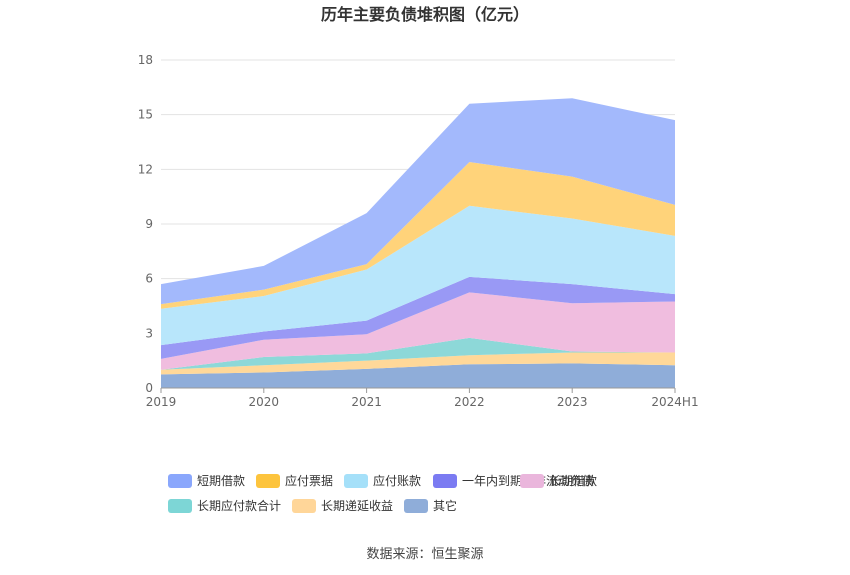  Describe the element at coordinates (469, 402) in the screenshot. I see `x-tick-label: 2022` at that location.